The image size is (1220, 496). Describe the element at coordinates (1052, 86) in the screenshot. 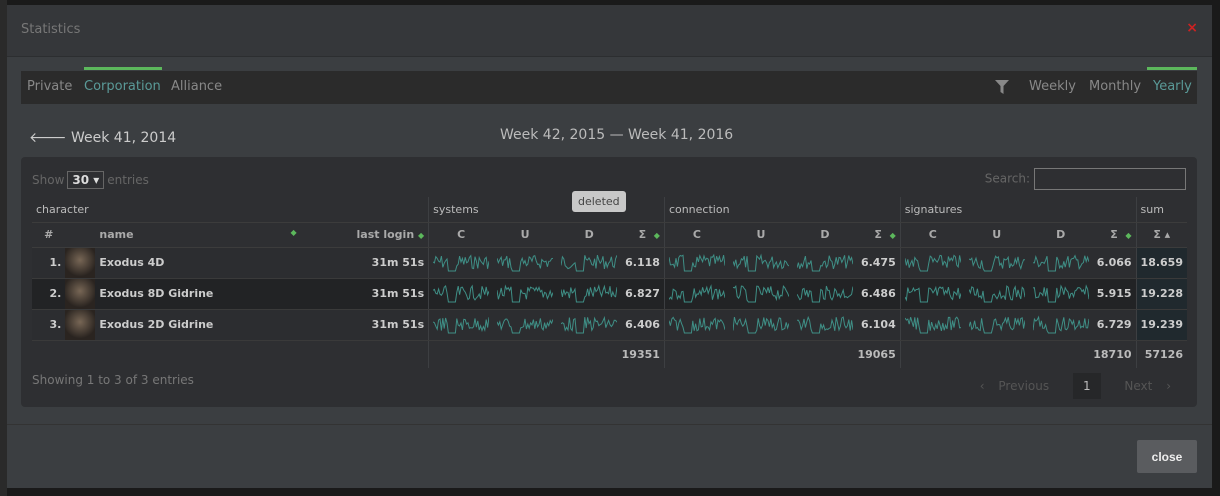

I see `period-weekly: Weekly` at that location.